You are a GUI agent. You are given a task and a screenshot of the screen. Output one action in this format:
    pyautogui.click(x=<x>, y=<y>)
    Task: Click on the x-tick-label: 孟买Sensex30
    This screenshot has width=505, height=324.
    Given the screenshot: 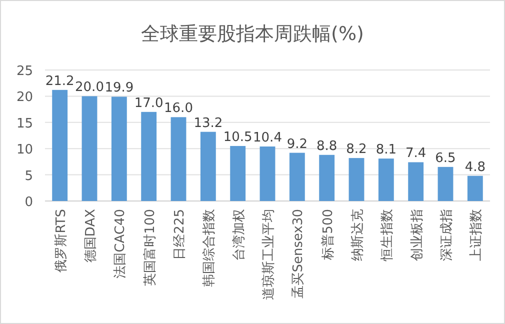 What is the action you would take?
    pyautogui.click(x=298, y=253)
    